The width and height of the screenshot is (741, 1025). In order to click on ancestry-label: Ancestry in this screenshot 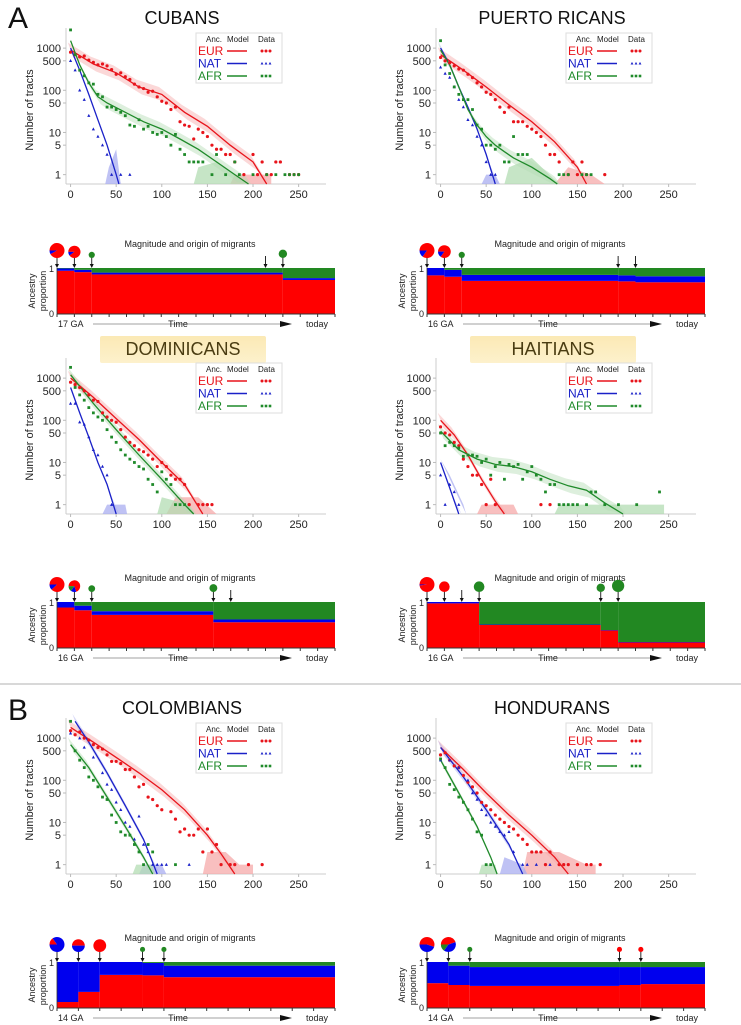, I will do `click(402, 625)`.